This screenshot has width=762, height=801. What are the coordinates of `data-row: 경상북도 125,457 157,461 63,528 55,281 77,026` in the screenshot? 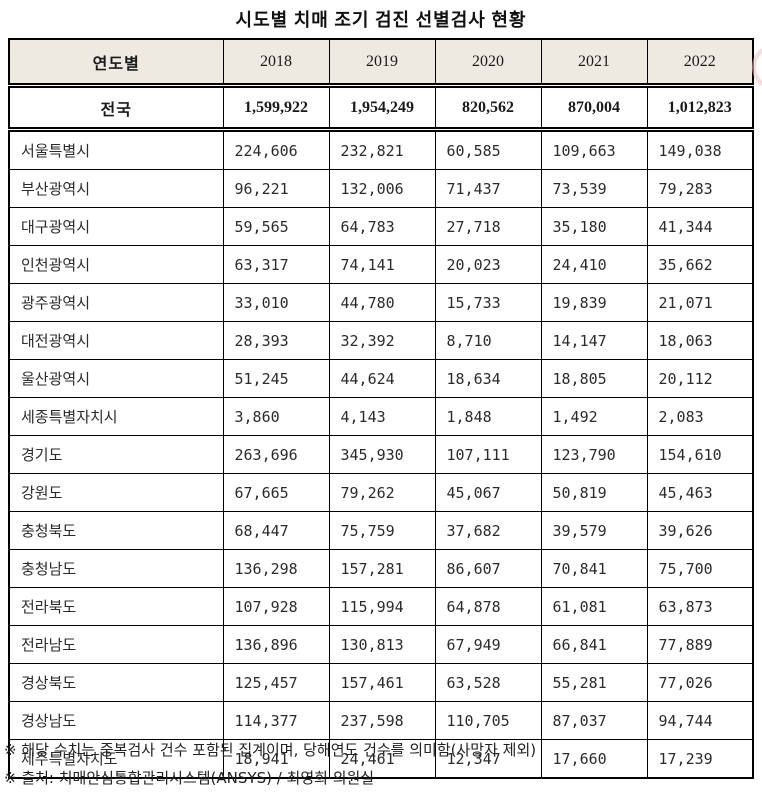 It's located at (381, 682).